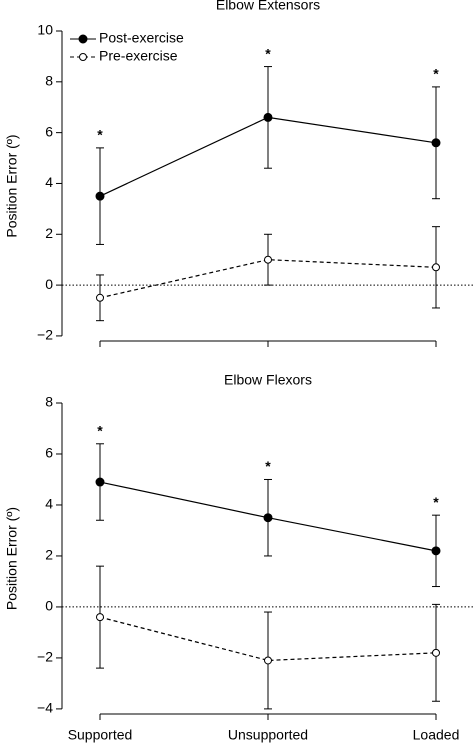 The image size is (476, 744). What do you see at coordinates (268, 6) in the screenshot?
I see `chart-title: Elbow Extensors` at bounding box center [268, 6].